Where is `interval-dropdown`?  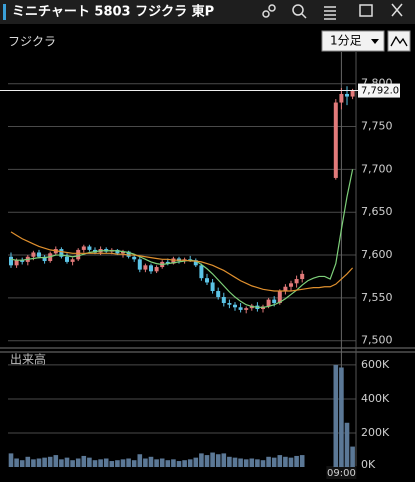 interval-dropdown is located at coordinates (353, 41).